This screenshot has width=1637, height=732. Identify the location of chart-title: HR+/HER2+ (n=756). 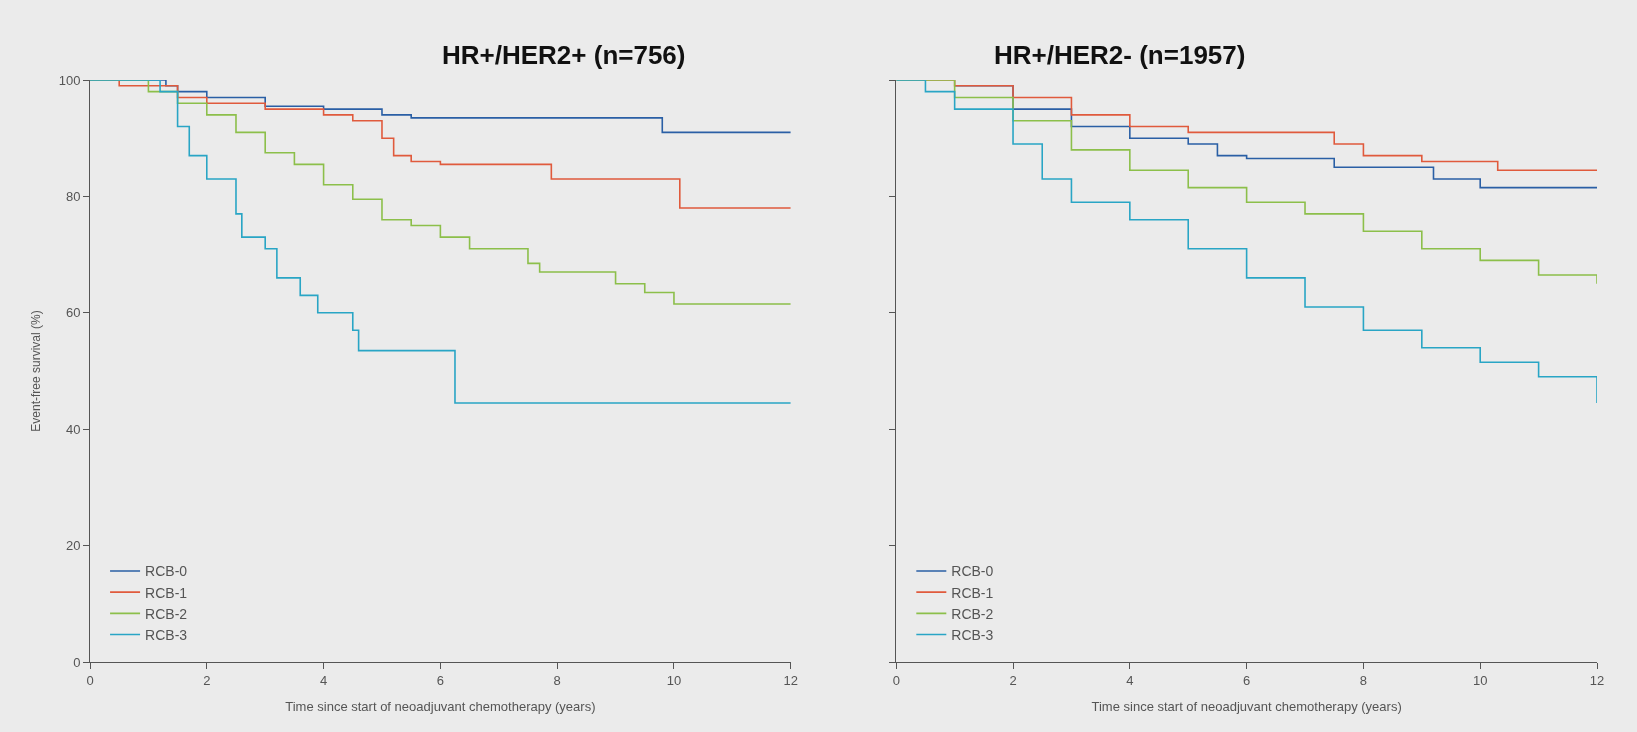
(564, 55).